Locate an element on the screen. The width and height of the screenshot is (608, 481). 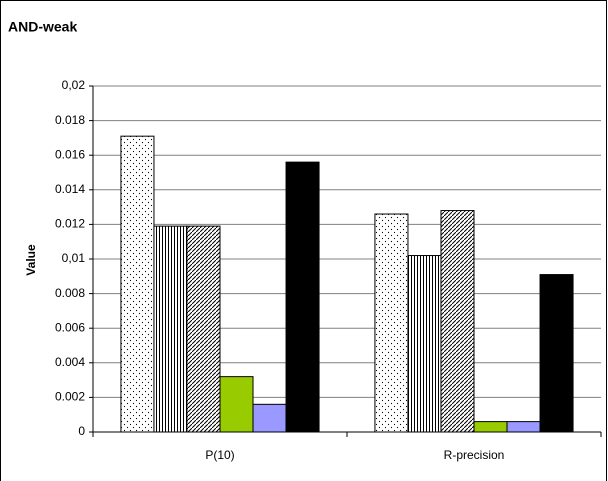
y-tick-label: 0 is located at coordinates (81, 431).